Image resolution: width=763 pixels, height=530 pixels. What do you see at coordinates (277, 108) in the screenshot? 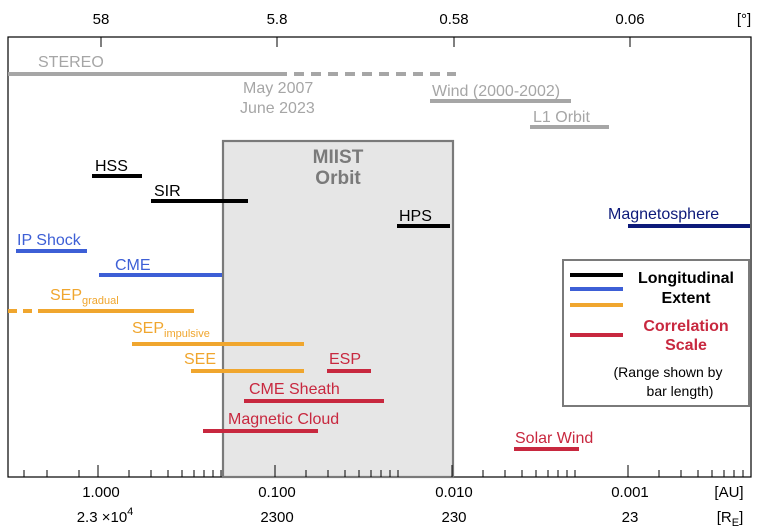
I see `stereo-date-2: June 2023` at bounding box center [277, 108].